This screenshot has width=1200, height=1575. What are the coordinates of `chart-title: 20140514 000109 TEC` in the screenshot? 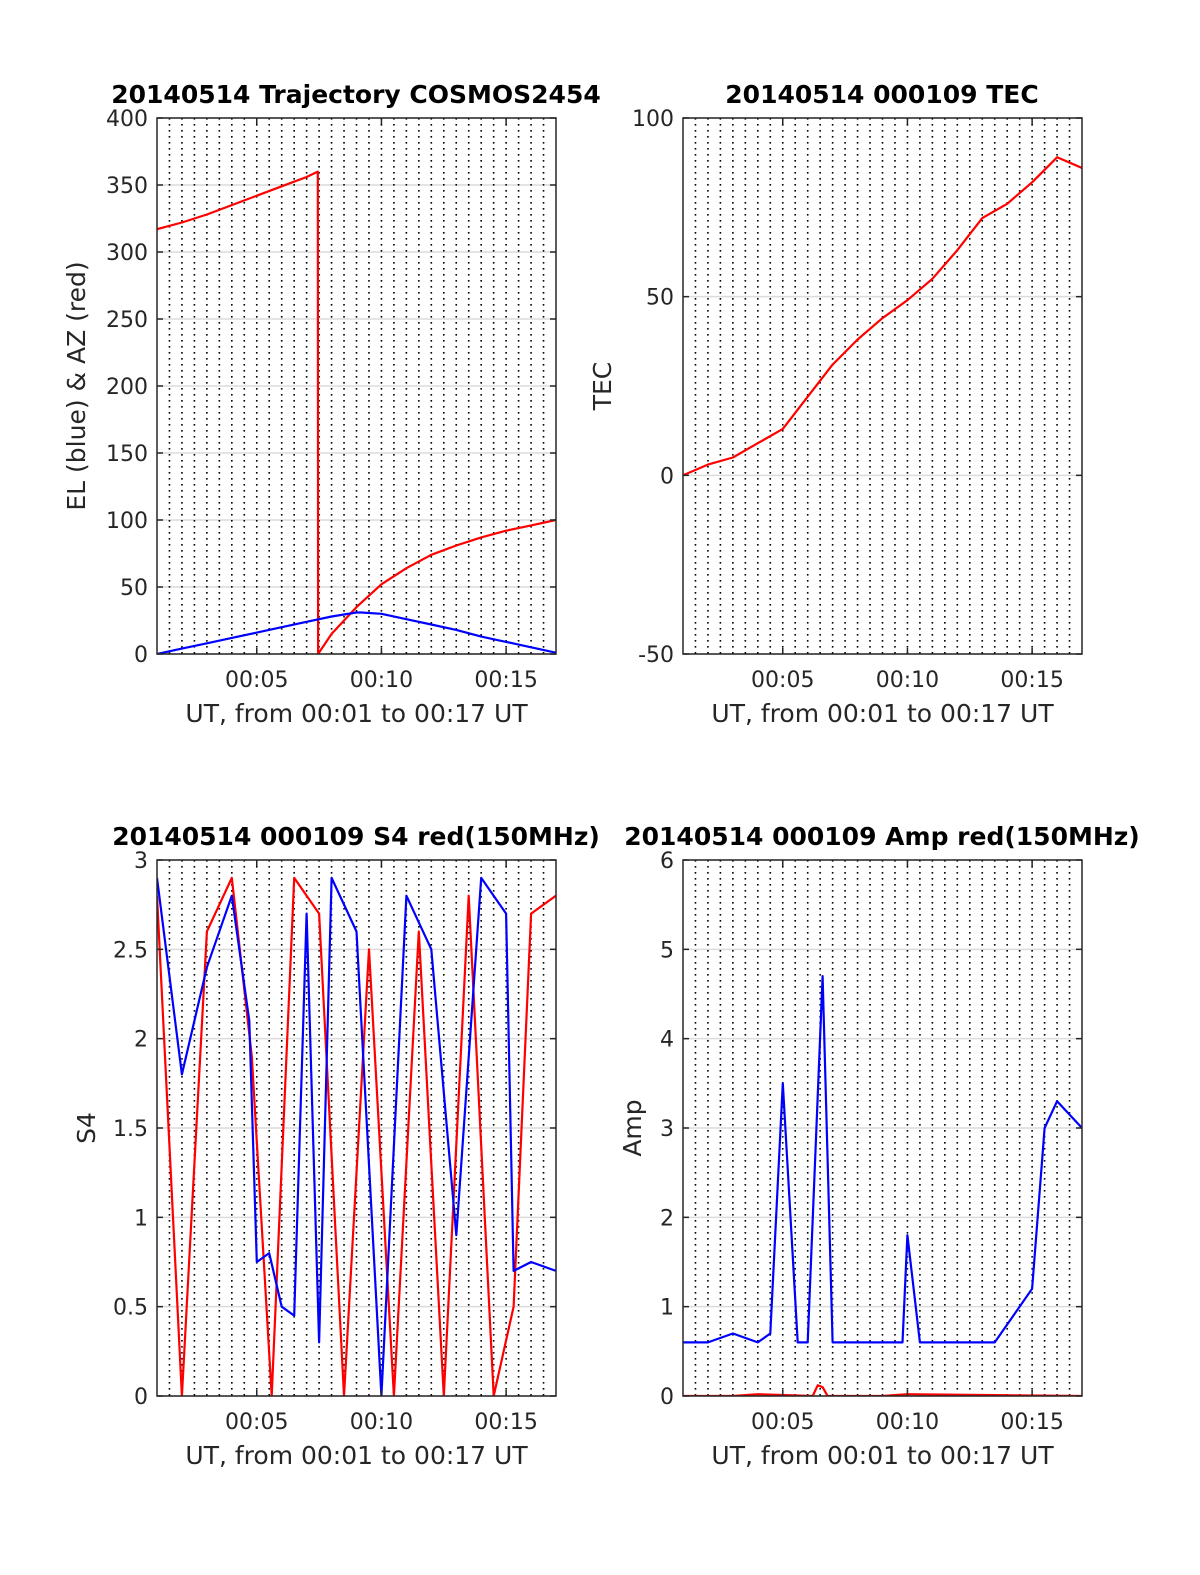 It's located at (881, 94).